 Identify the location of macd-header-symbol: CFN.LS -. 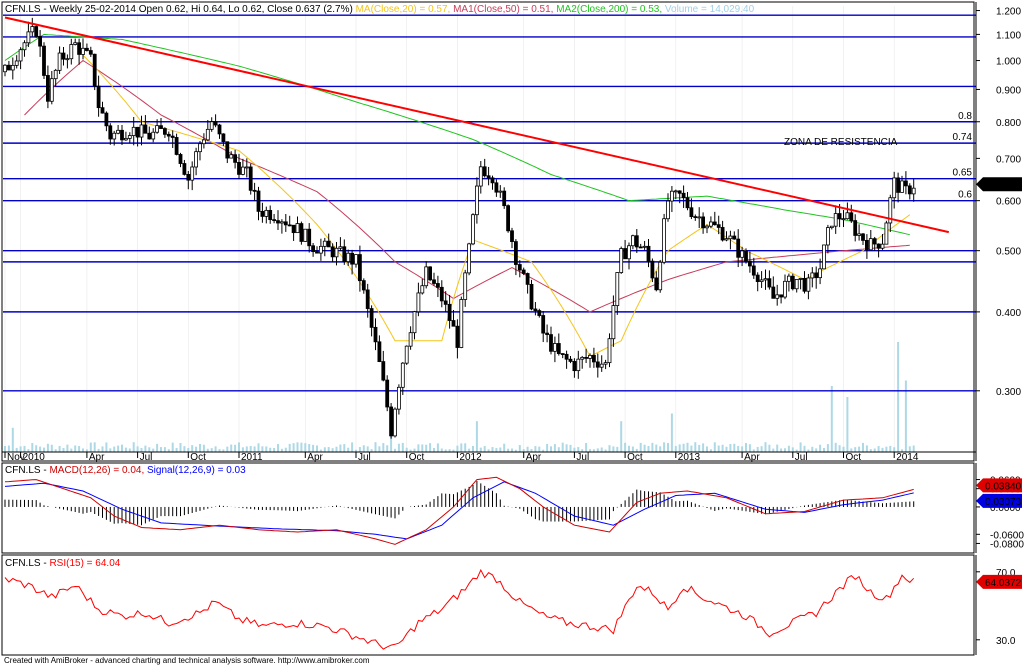
(27, 470).